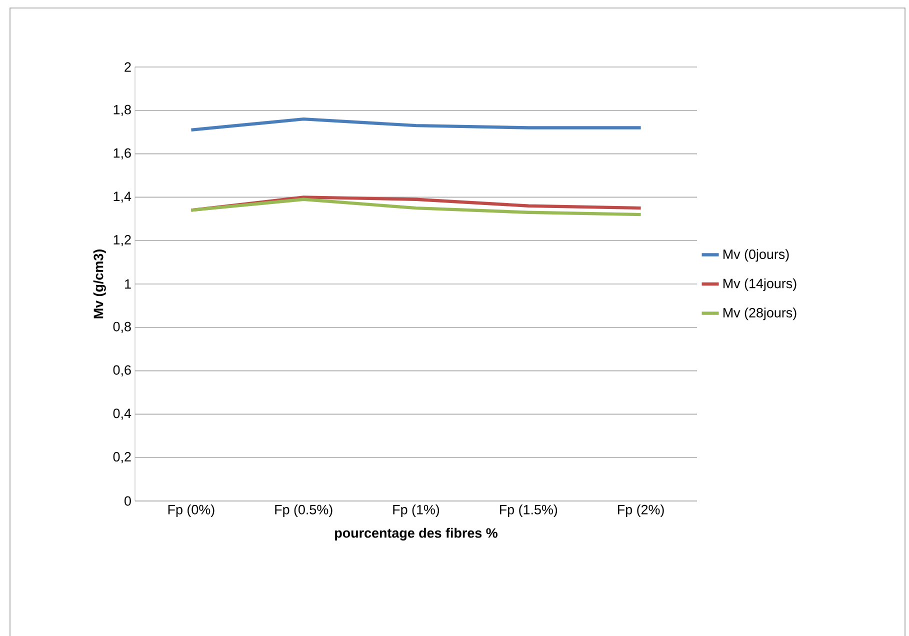 This screenshot has height=636, width=909. What do you see at coordinates (122, 370) in the screenshot?
I see `y-tick-label: 0,6` at bounding box center [122, 370].